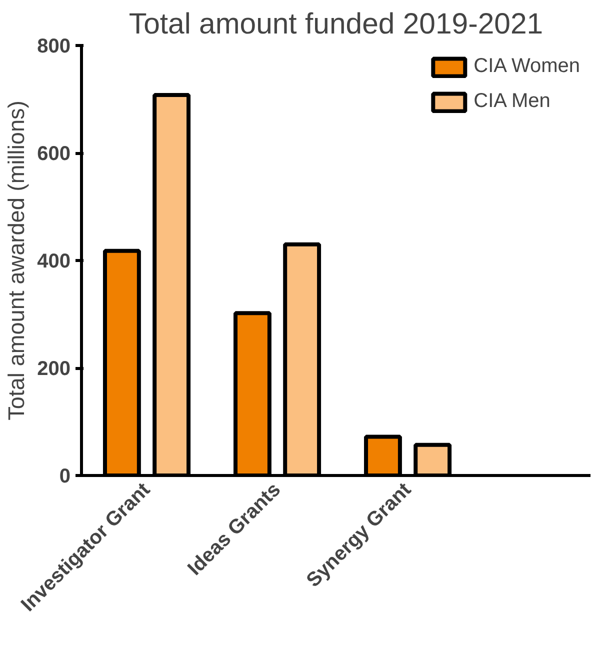 Image resolution: width=605 pixels, height=650 pixels. I want to click on y-tick-label: 200, so click(54, 369).